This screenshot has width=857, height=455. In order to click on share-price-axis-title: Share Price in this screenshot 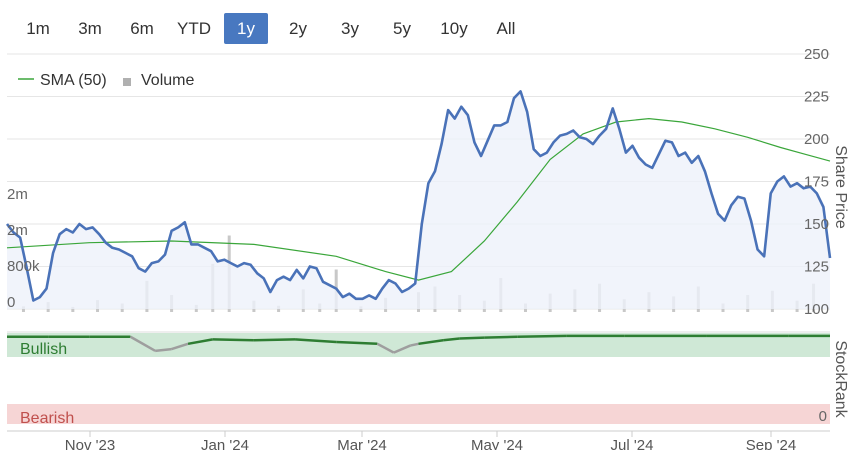, I will do `click(840, 187)`.